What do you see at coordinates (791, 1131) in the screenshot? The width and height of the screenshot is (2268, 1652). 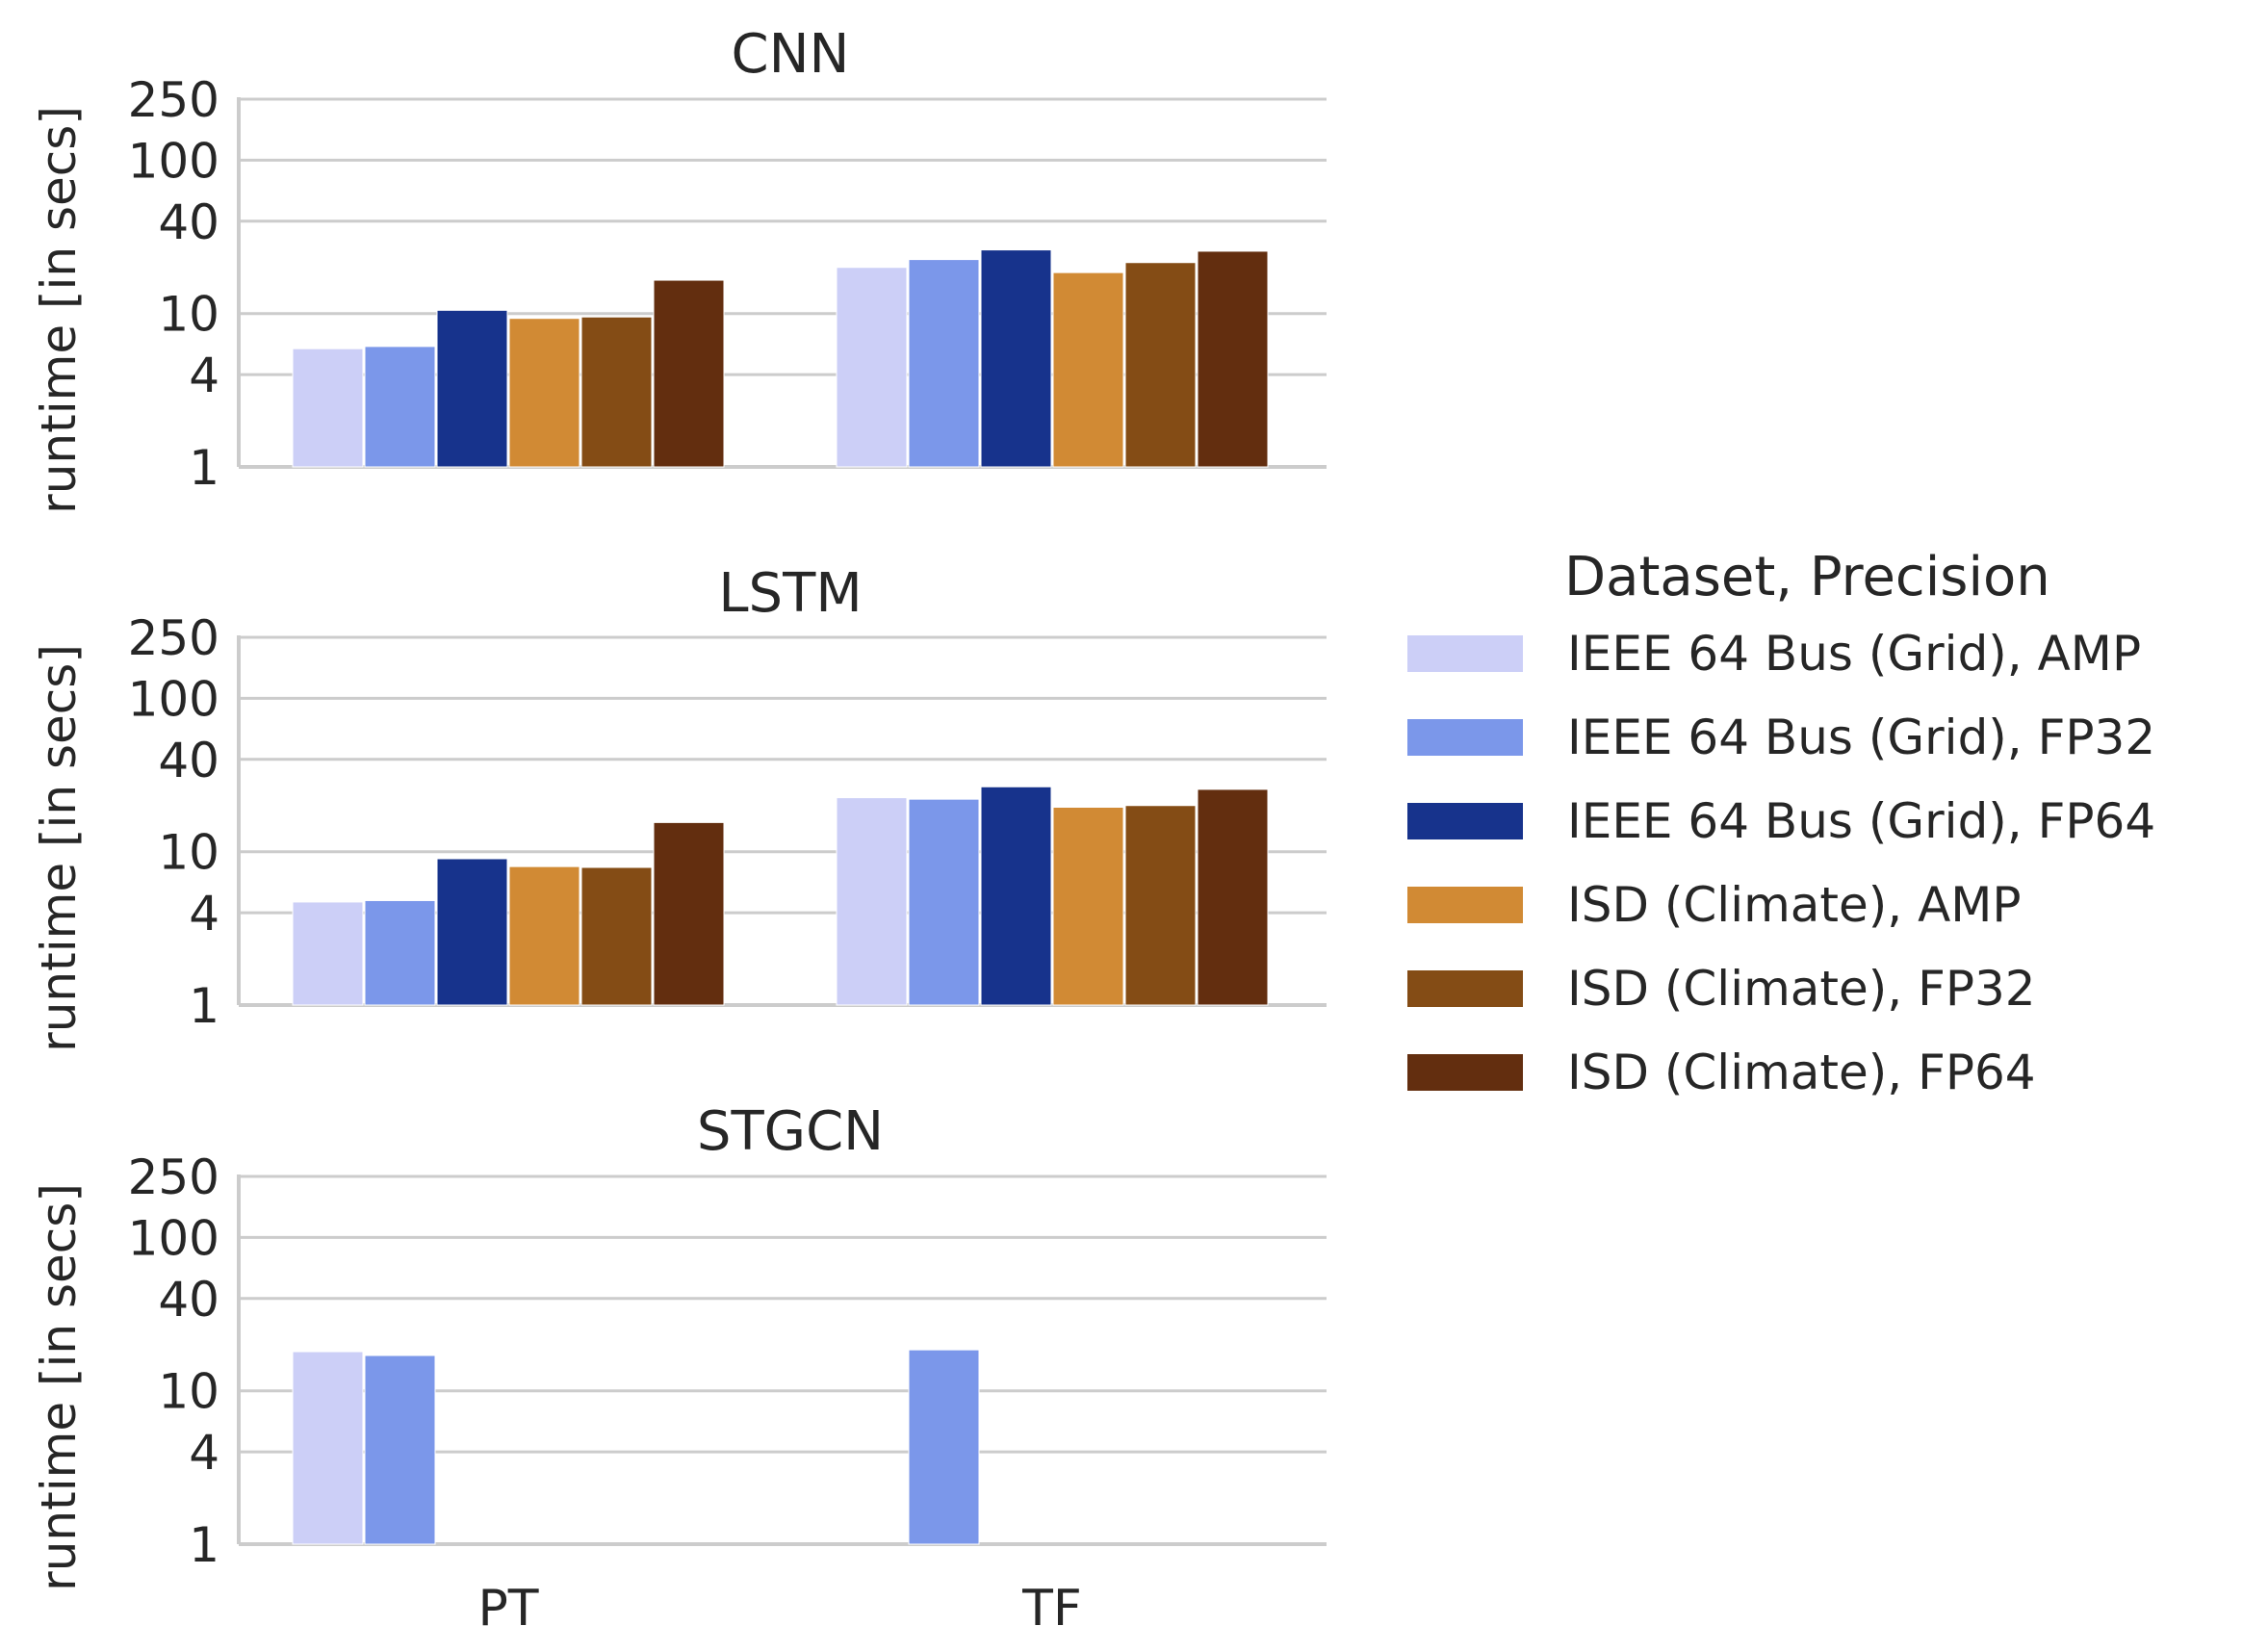 I see `panel-title: STGCN` at bounding box center [791, 1131].